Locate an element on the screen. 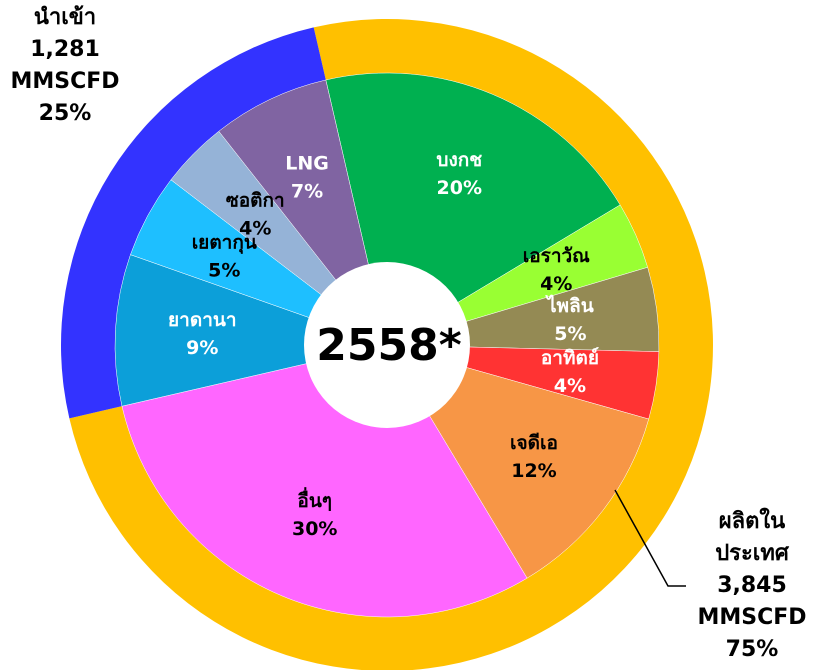  slice-label: อาทิตย์ is located at coordinates (570, 358).